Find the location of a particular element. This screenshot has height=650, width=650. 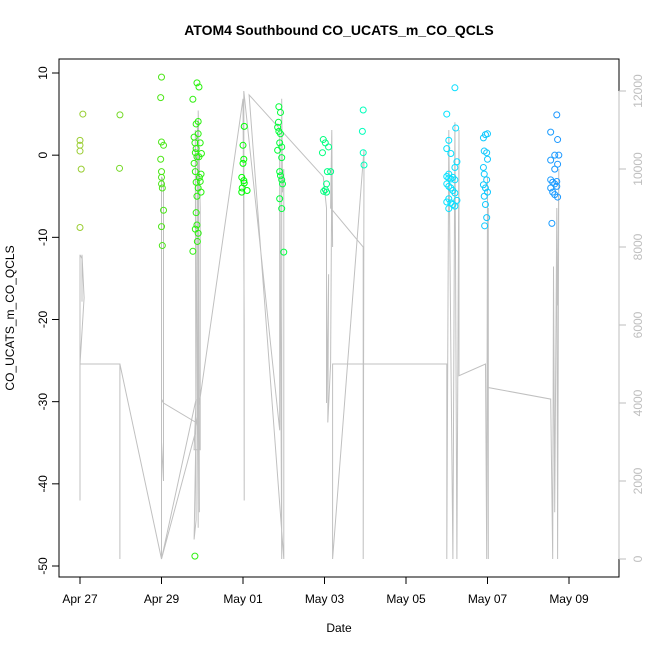

y-tick-label: -50 is located at coordinates (43, 566).